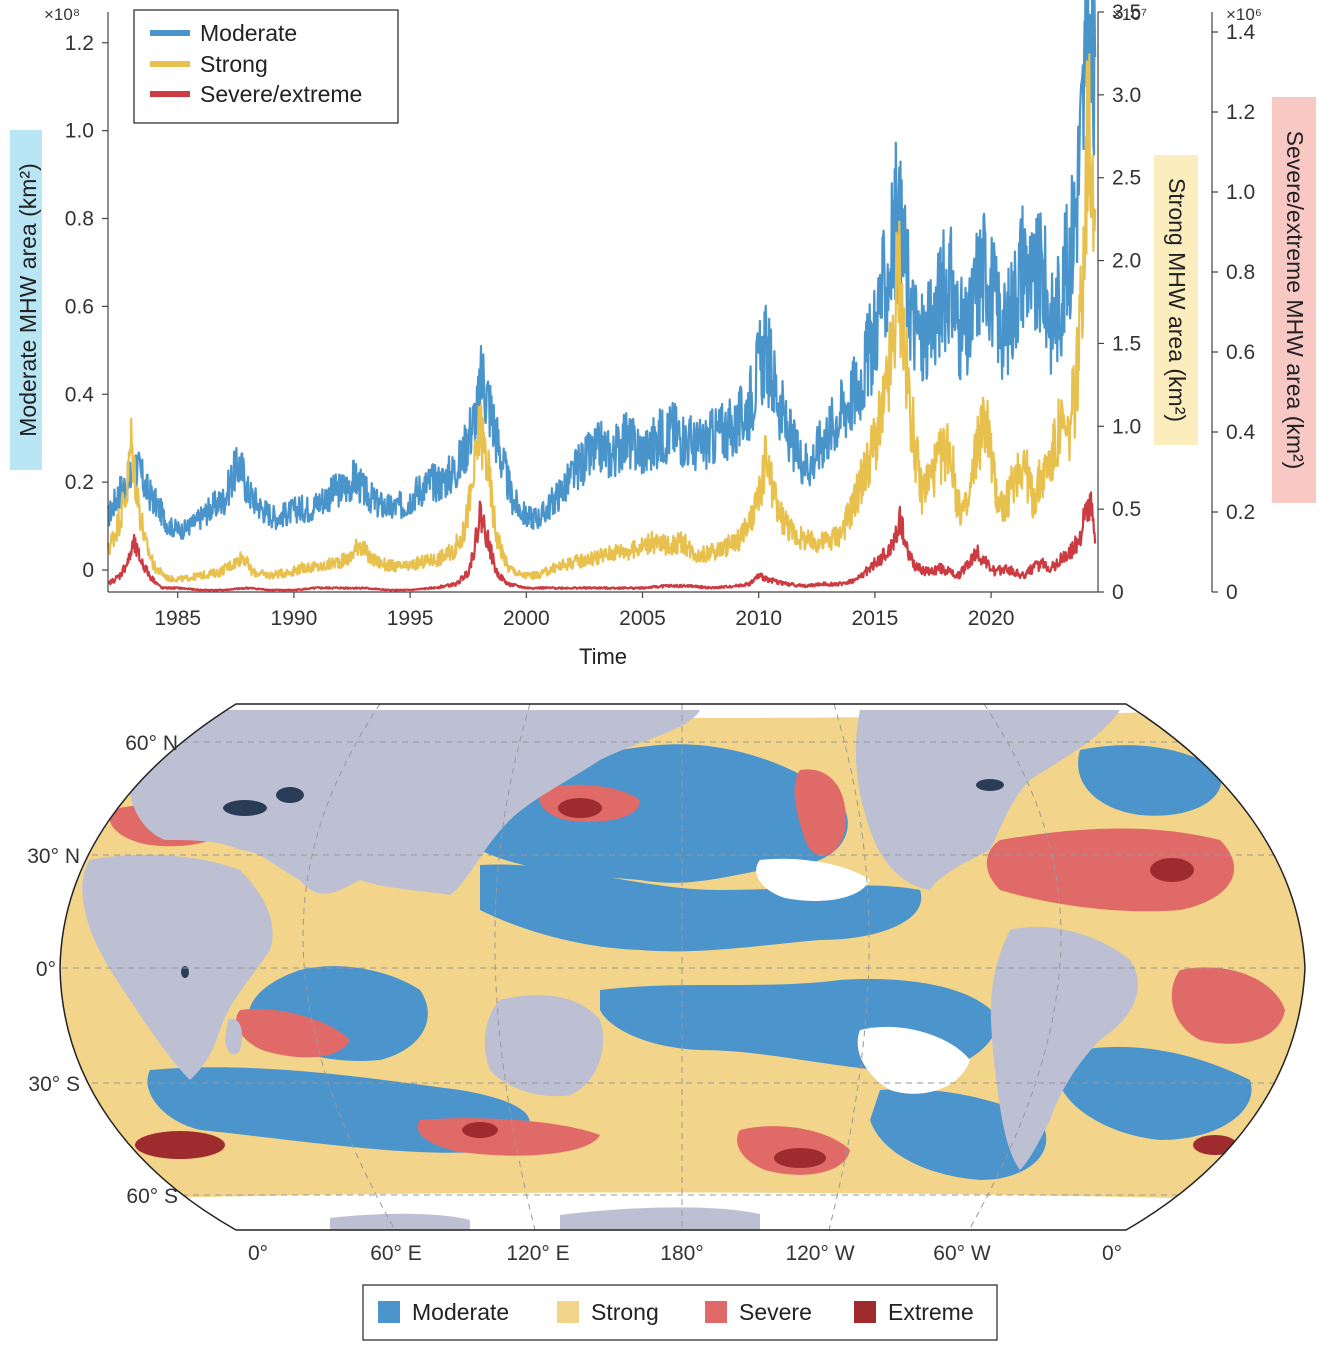 The image size is (1344, 1350). What do you see at coordinates (568, 1312) in the screenshot?
I see `legend-swatch-strong` at bounding box center [568, 1312].